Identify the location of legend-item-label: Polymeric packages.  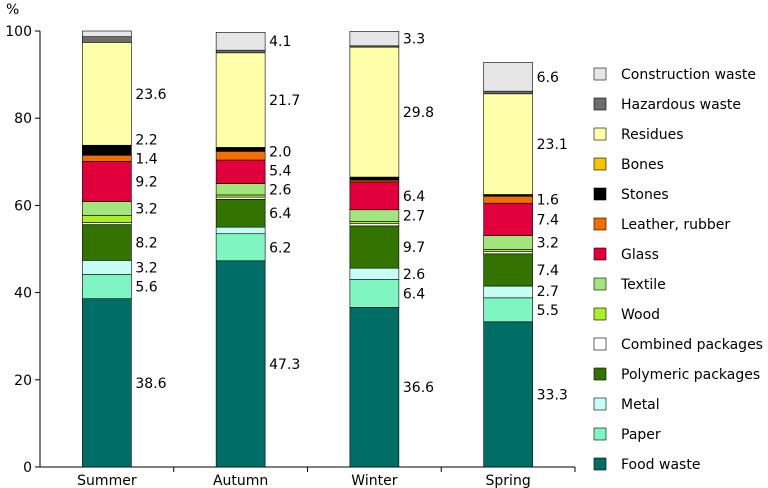
(690, 375).